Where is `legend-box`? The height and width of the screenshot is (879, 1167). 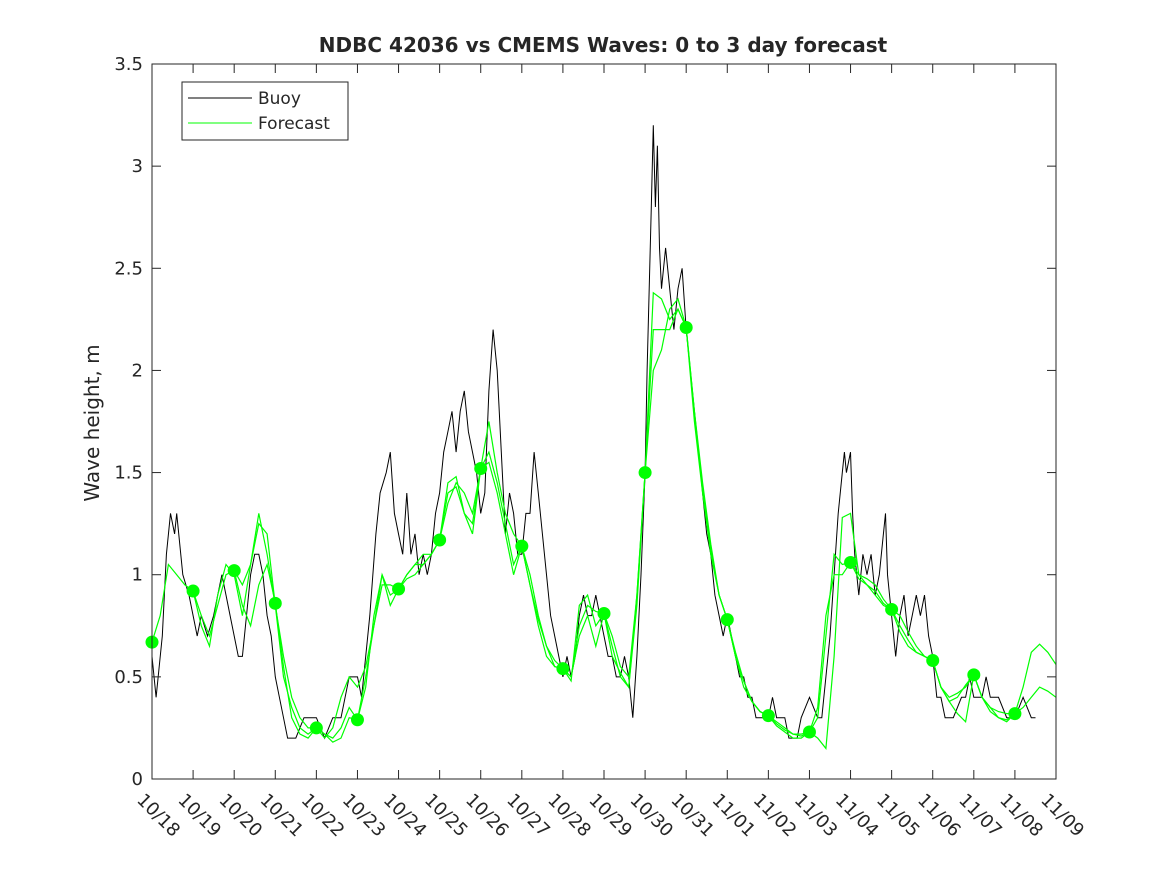
legend-box is located at coordinates (265, 111).